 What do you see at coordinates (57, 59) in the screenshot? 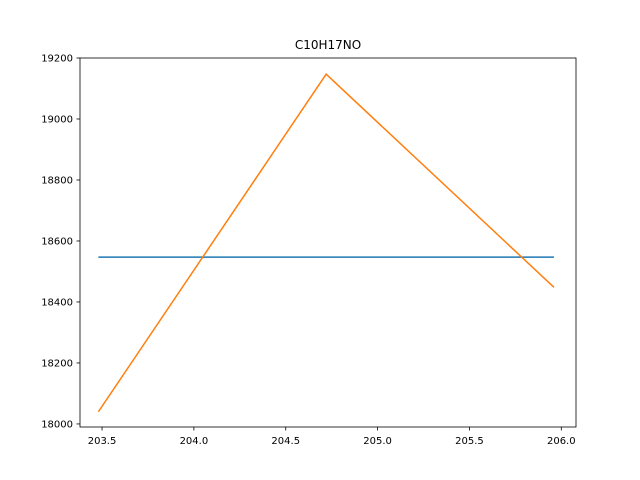
I see `y-tick-label: 19200` at bounding box center [57, 59].